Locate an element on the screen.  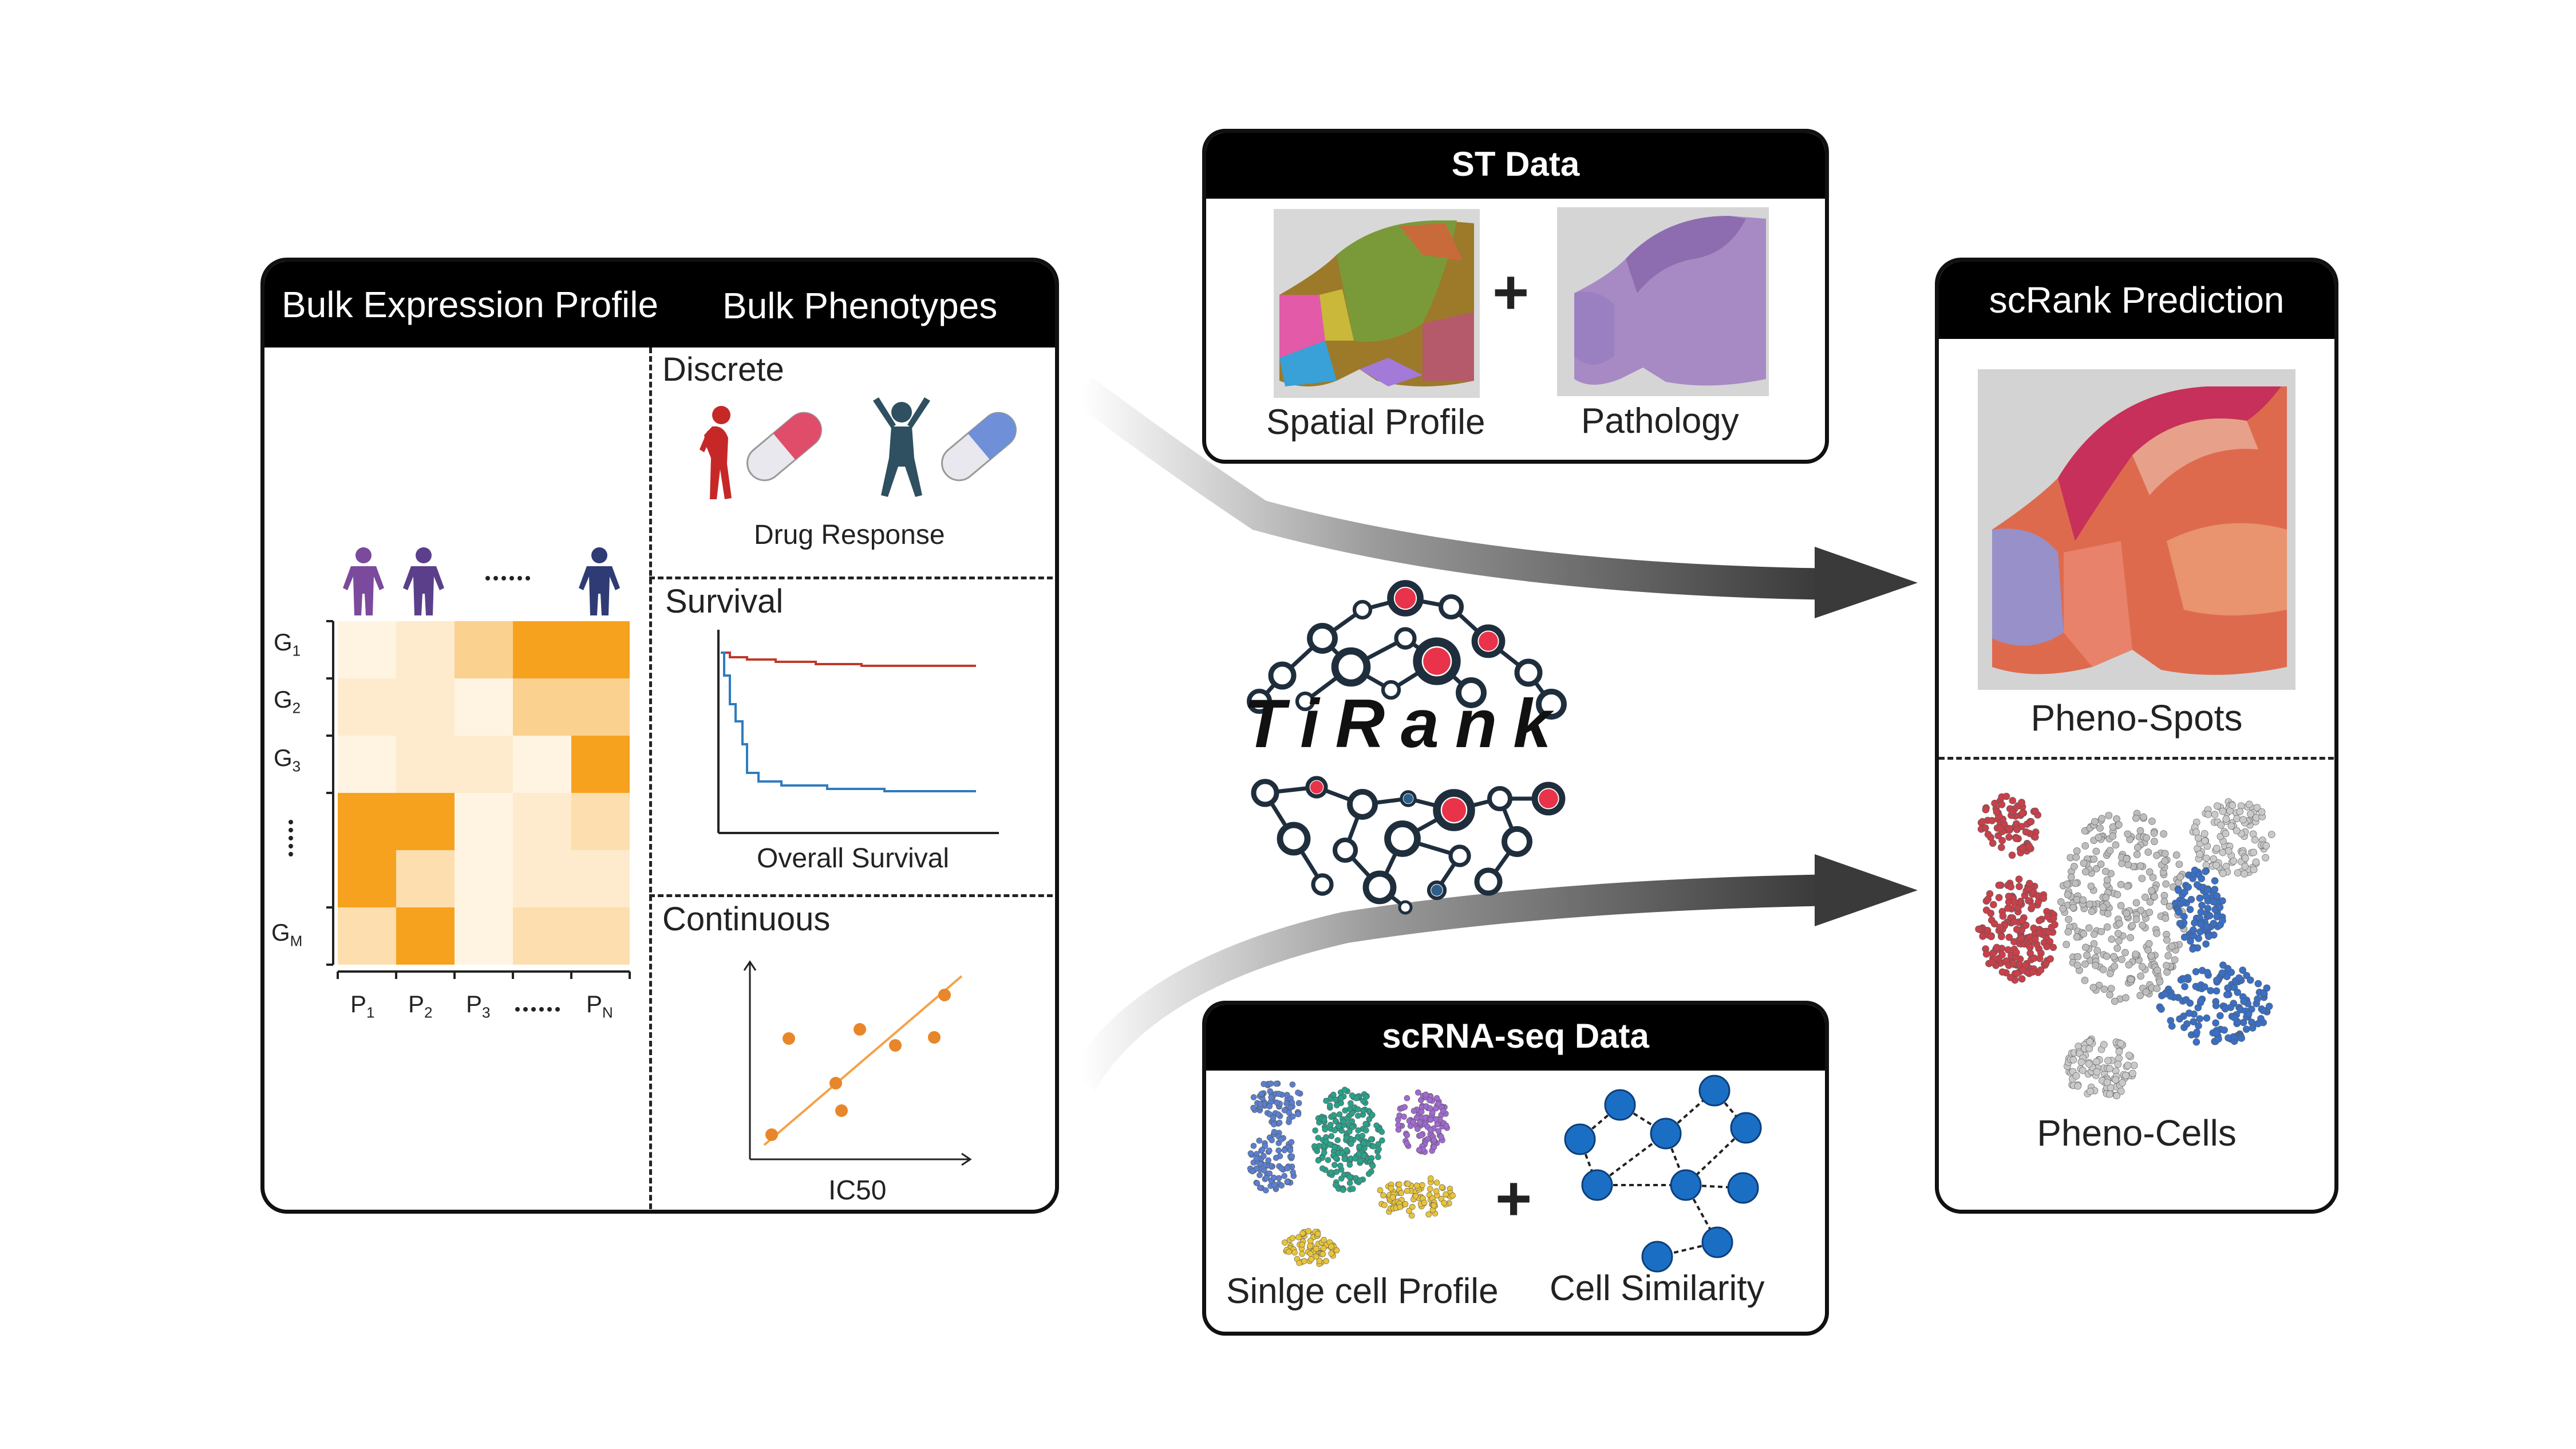
gene-label-2: G2 is located at coordinates (287, 701).